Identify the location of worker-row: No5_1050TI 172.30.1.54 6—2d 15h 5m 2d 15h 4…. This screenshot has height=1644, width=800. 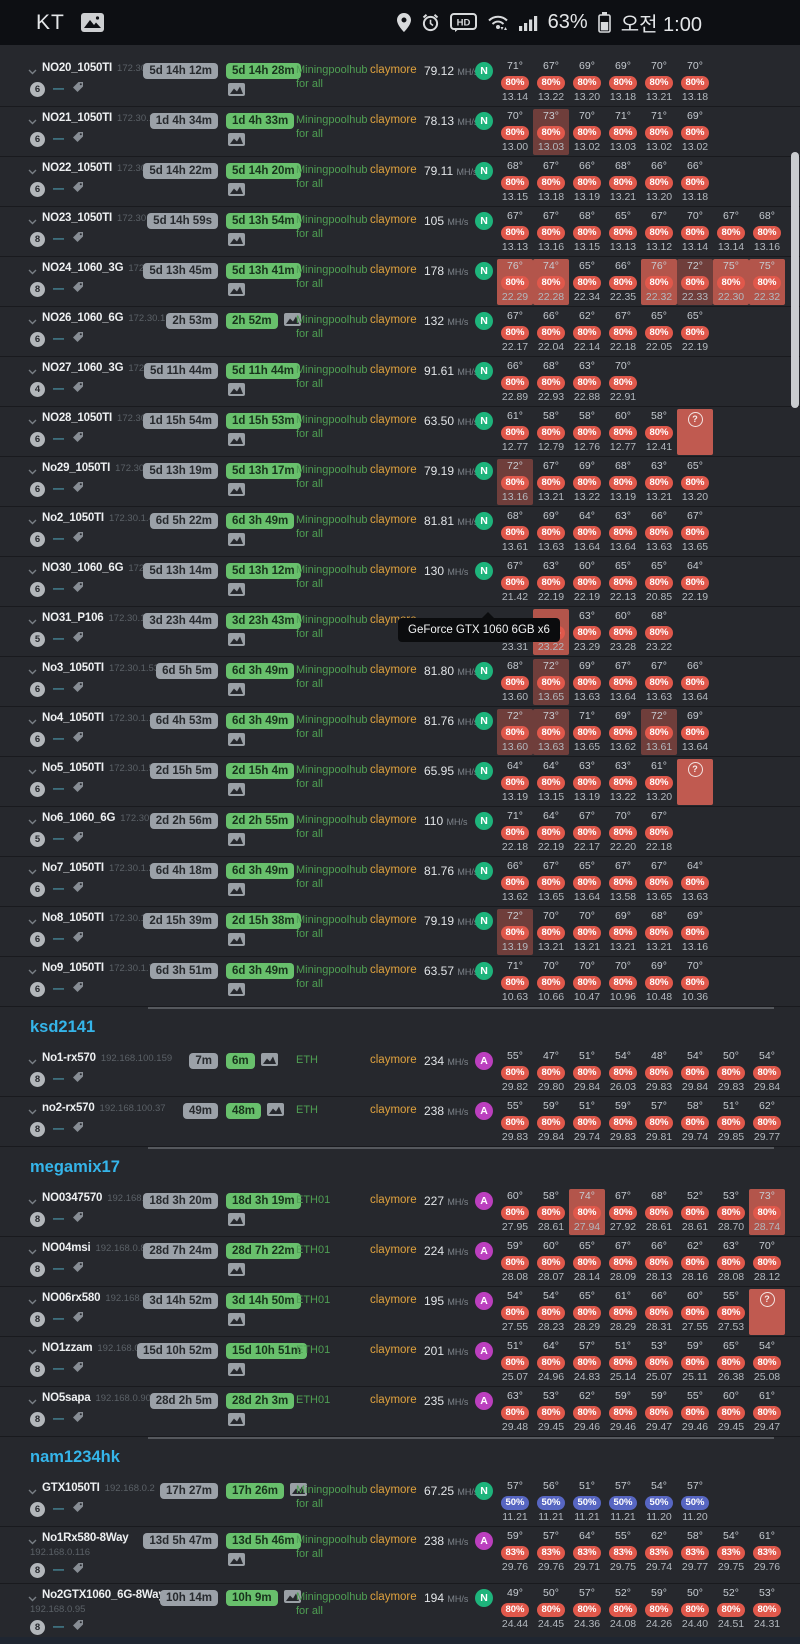
(400, 782).